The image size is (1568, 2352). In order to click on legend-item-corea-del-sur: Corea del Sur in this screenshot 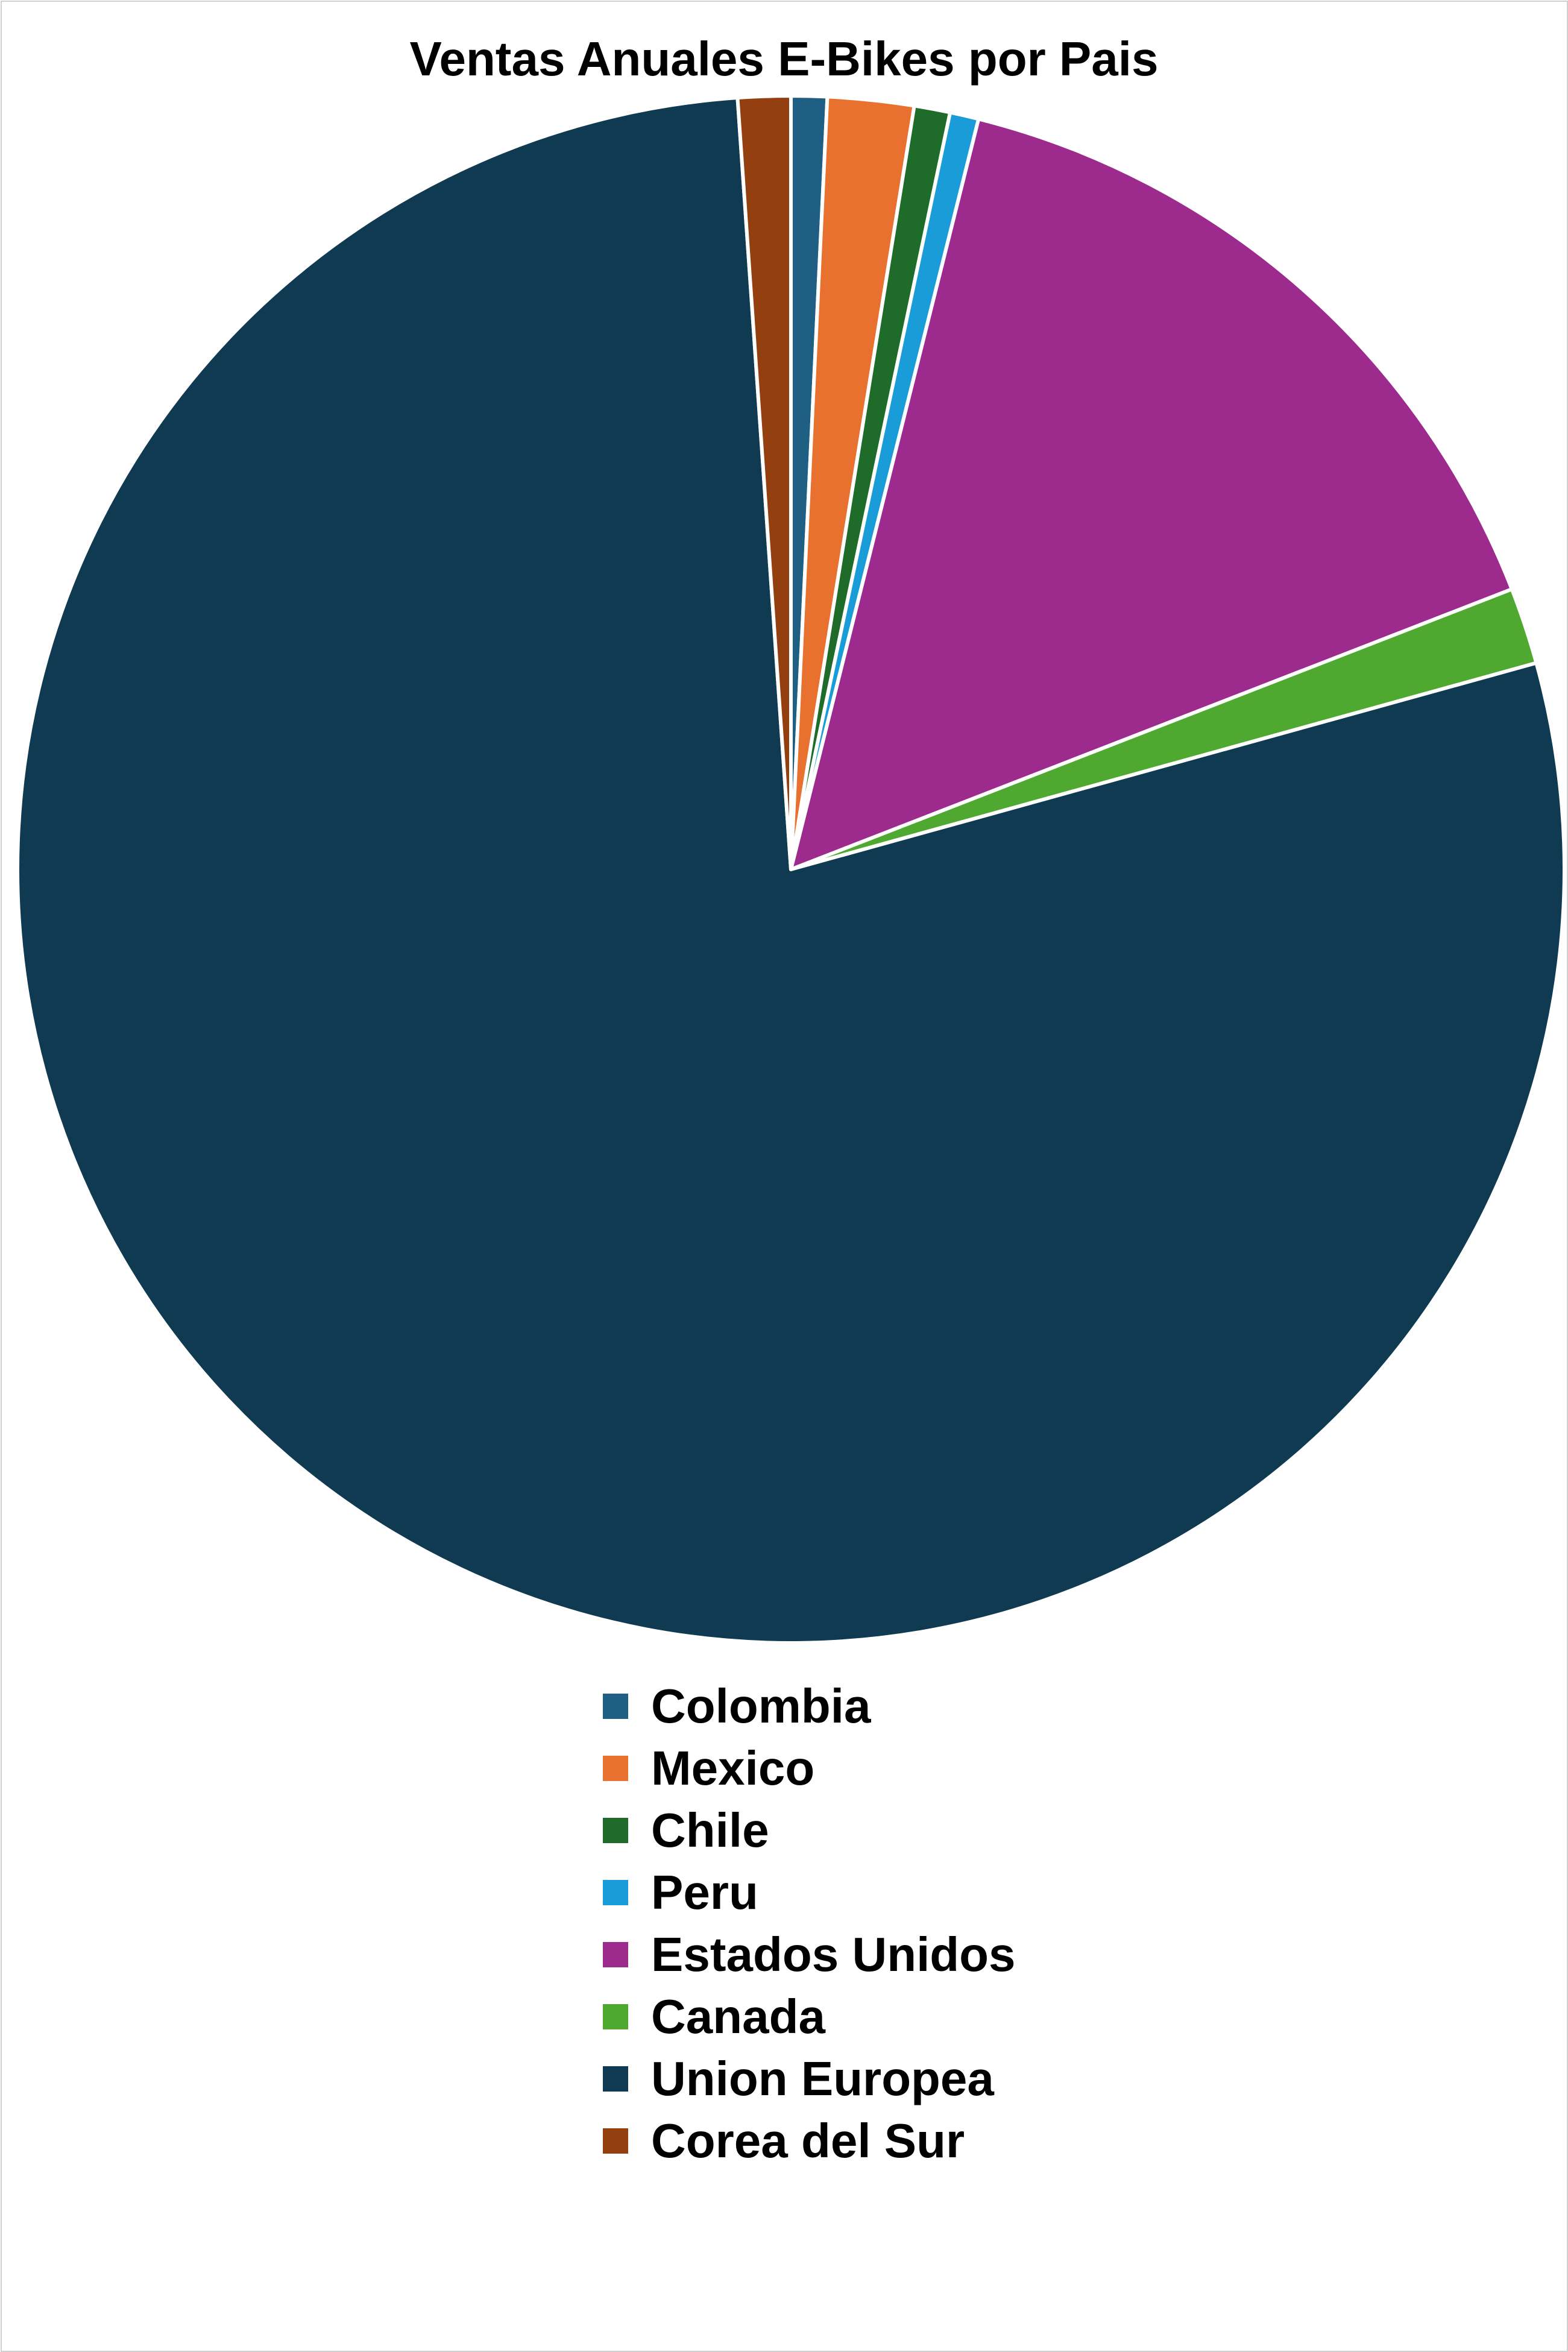, I will do `click(965, 2141)`.